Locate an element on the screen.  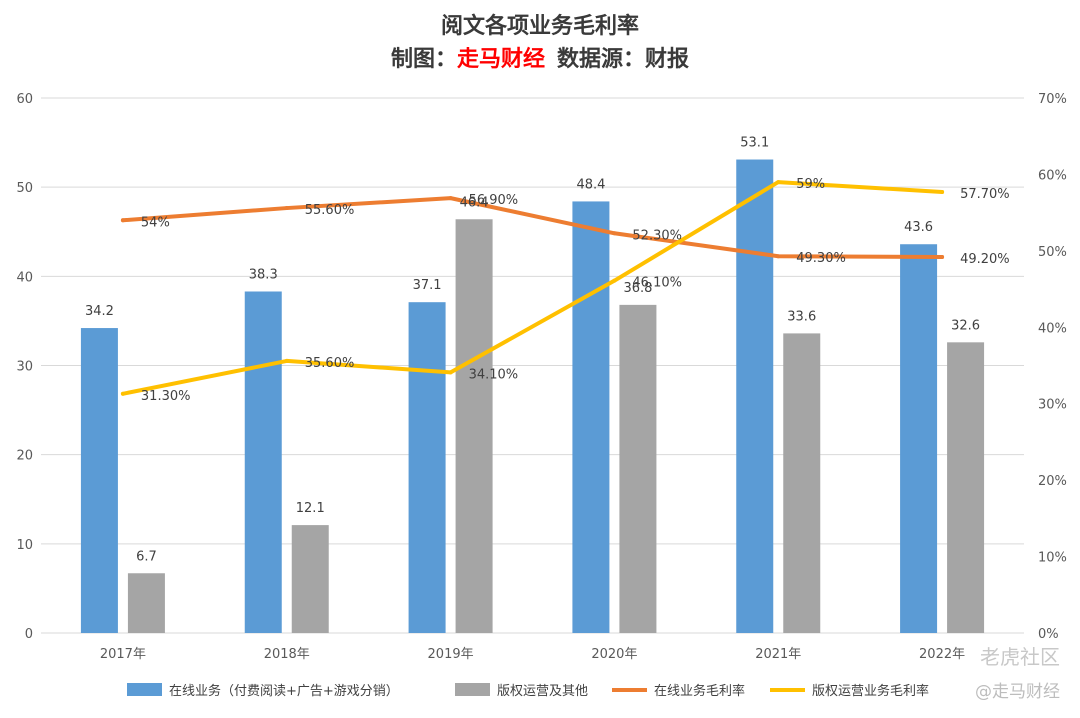
x-tick: 2017年 is located at coordinates (123, 654).